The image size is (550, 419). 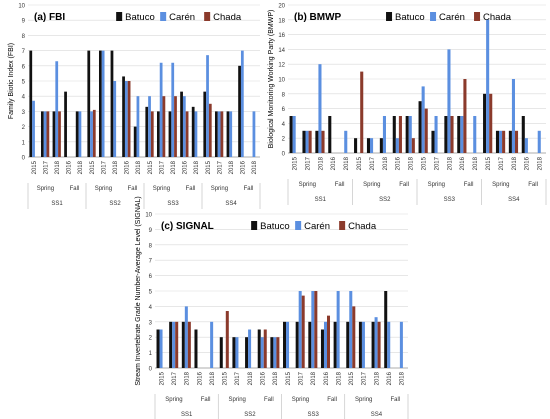 What do you see at coordinates (284, 110) in the screenshot?
I see `y-tick-label: 6` at bounding box center [284, 110].